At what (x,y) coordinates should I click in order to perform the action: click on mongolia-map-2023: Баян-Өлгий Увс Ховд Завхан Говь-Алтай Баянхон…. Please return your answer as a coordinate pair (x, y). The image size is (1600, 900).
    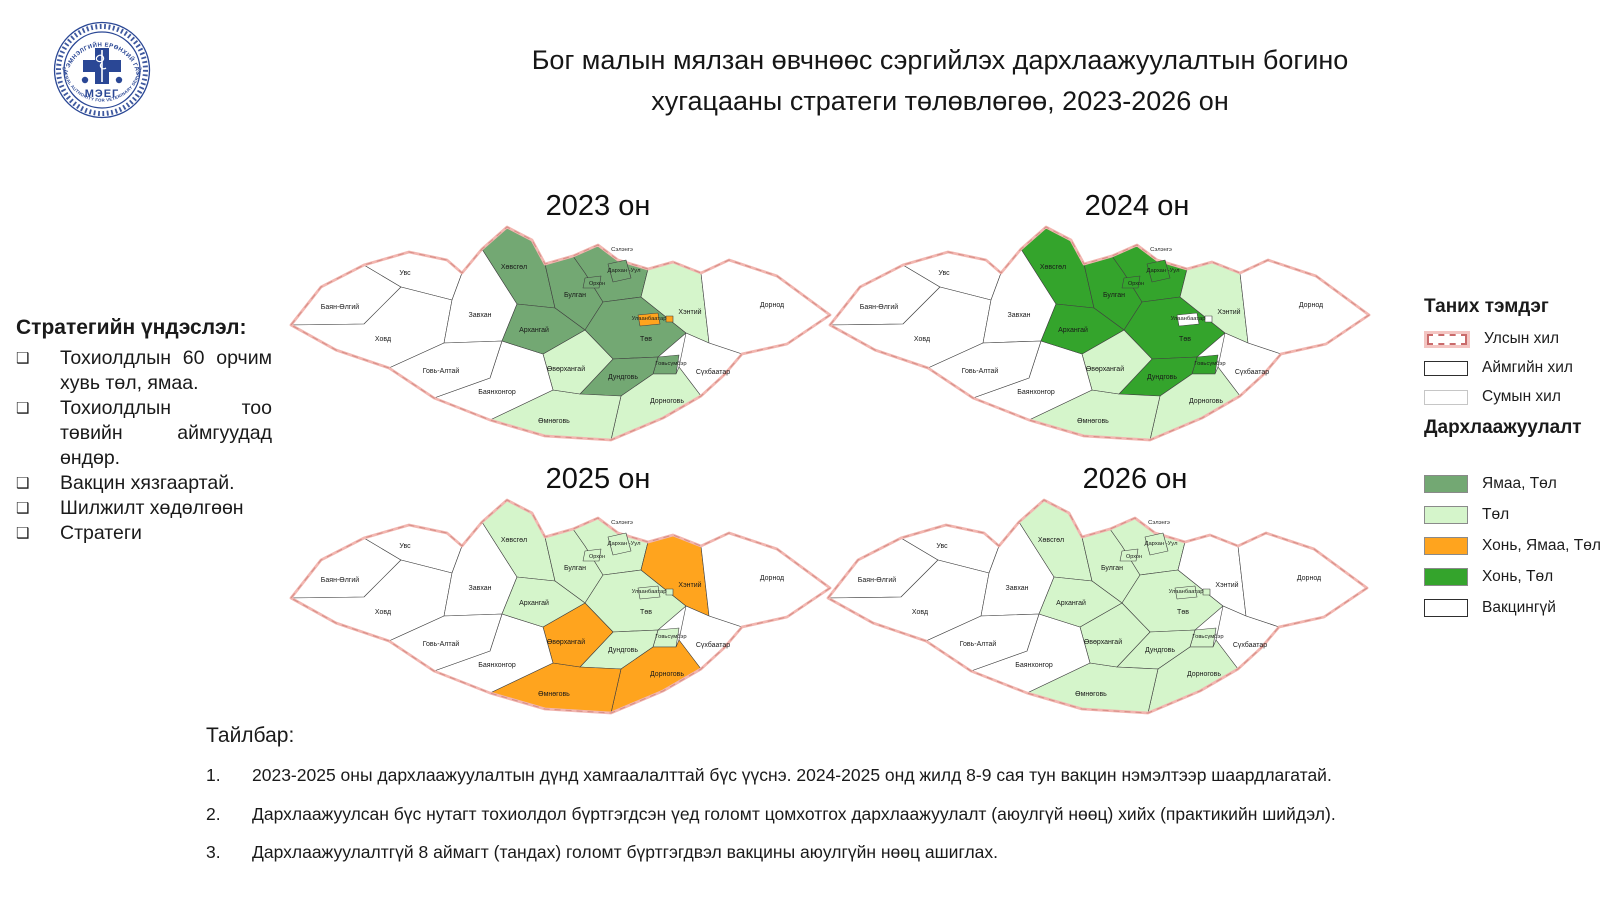
    Looking at the image, I should click on (560, 333).